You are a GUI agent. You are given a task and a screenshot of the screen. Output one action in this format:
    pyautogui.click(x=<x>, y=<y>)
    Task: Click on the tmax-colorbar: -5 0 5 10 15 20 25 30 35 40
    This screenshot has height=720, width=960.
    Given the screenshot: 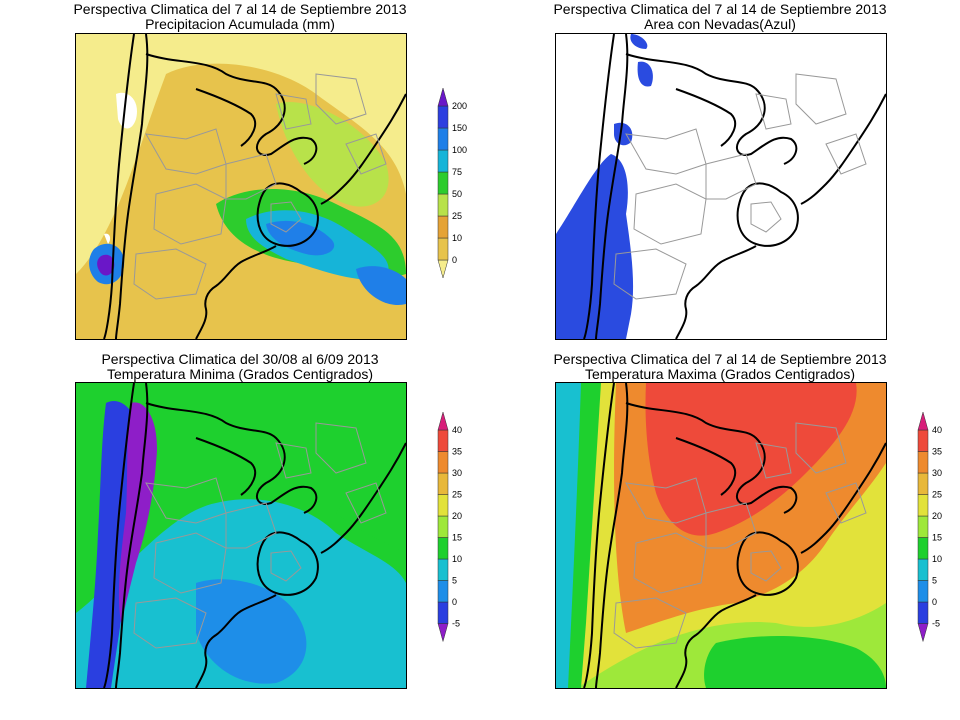 What is the action you would take?
    pyautogui.click(x=929, y=527)
    